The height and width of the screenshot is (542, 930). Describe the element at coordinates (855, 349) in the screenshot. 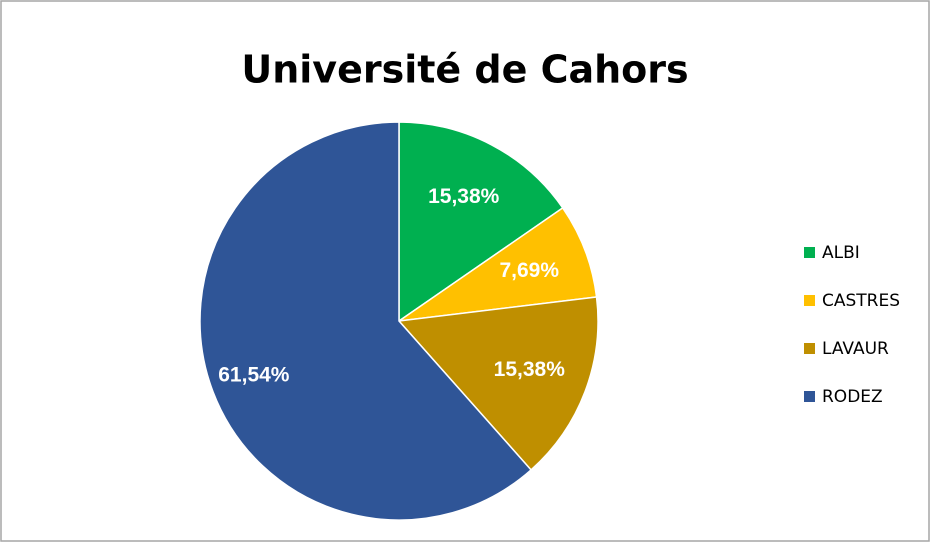

I see `legend-label: LAVAUR` at that location.